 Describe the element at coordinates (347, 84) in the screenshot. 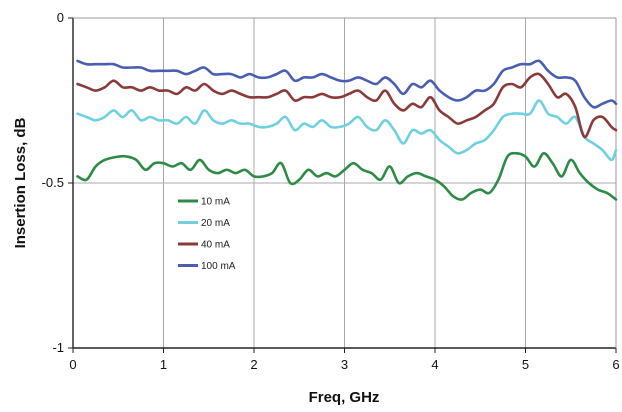

I see `series-line-100-ma` at that location.